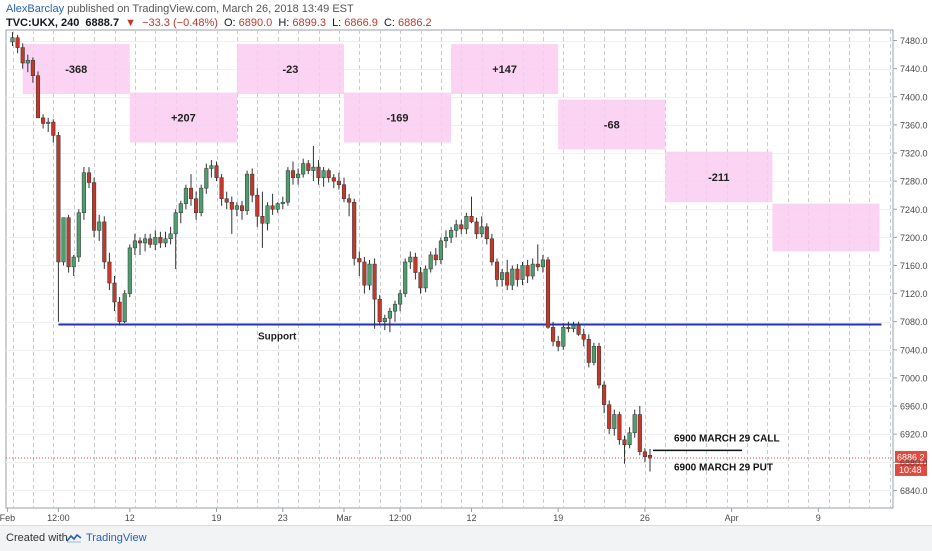  Describe the element at coordinates (914, 69) in the screenshot. I see `y-tick-label: 7440.0` at that location.